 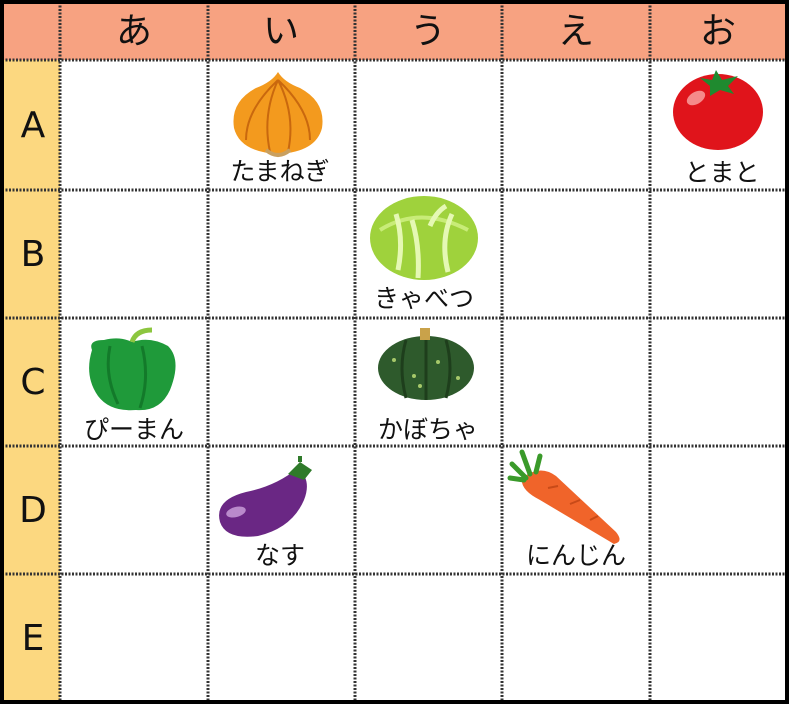 What do you see at coordinates (563, 496) in the screenshot?
I see `carrot-icon` at bounding box center [563, 496].